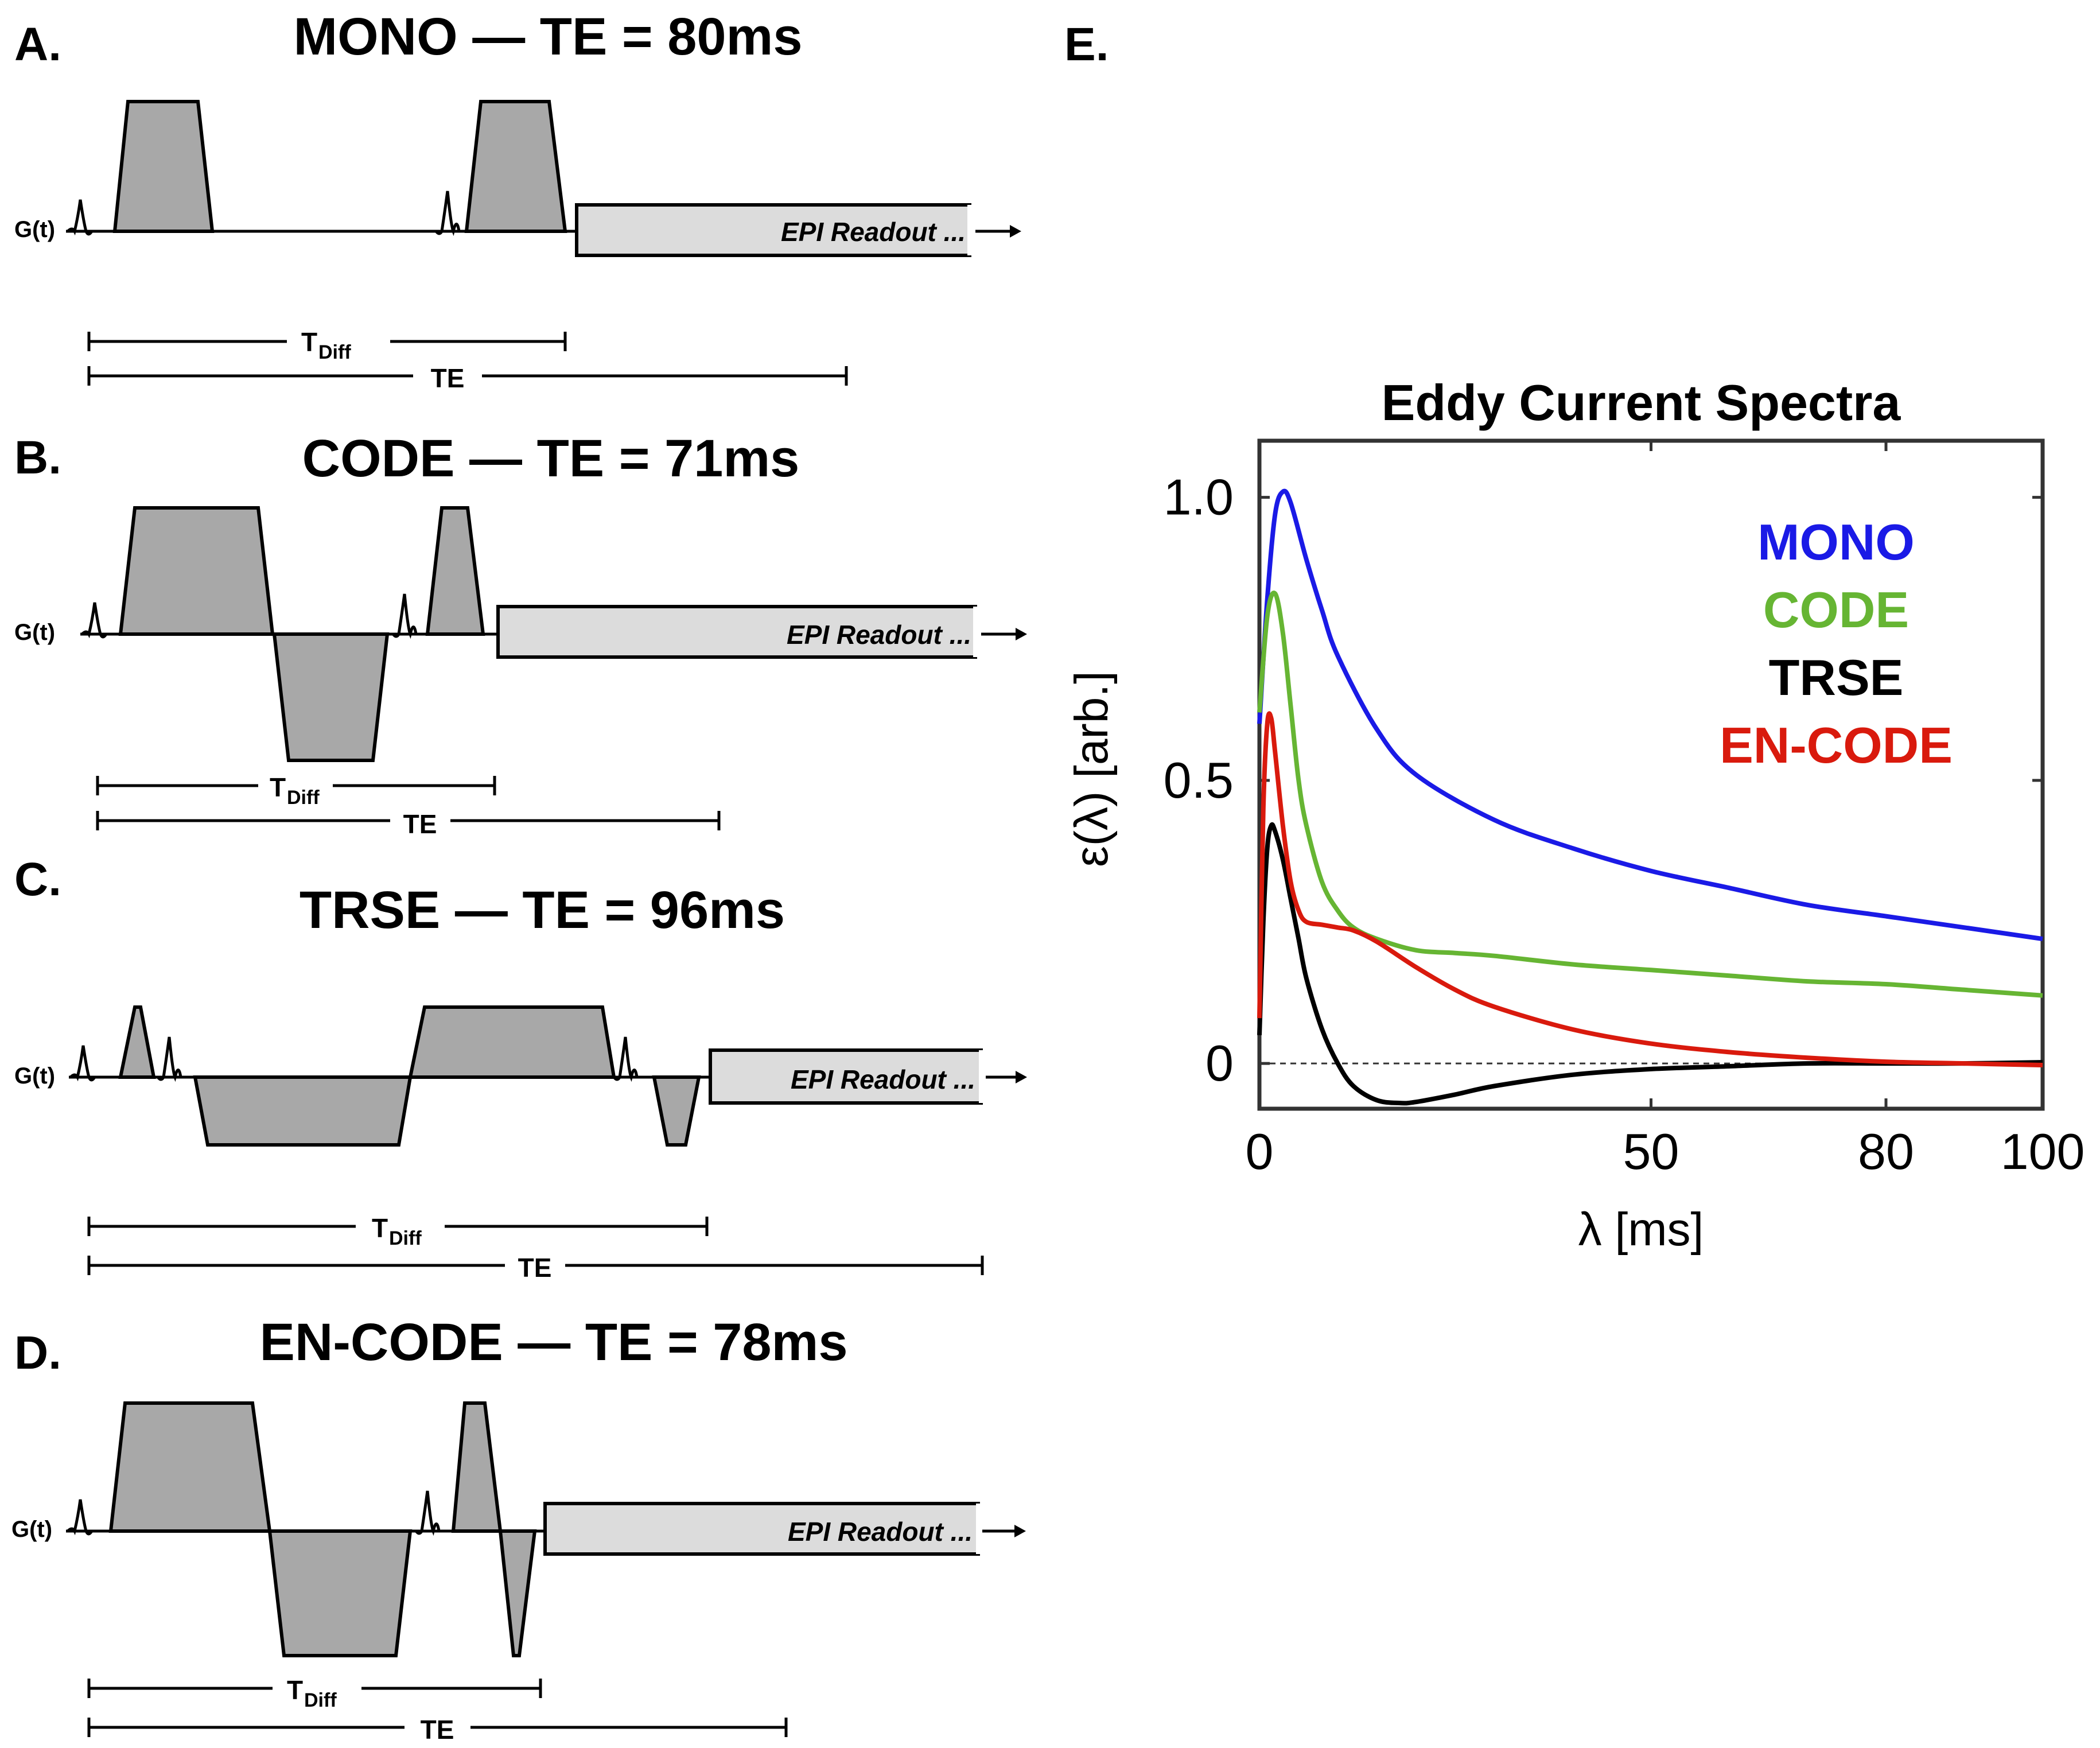 This screenshot has height=1748, width=2100. What do you see at coordinates (1219, 1063) in the screenshot?
I see `y-tick-label-0: 0` at bounding box center [1219, 1063].